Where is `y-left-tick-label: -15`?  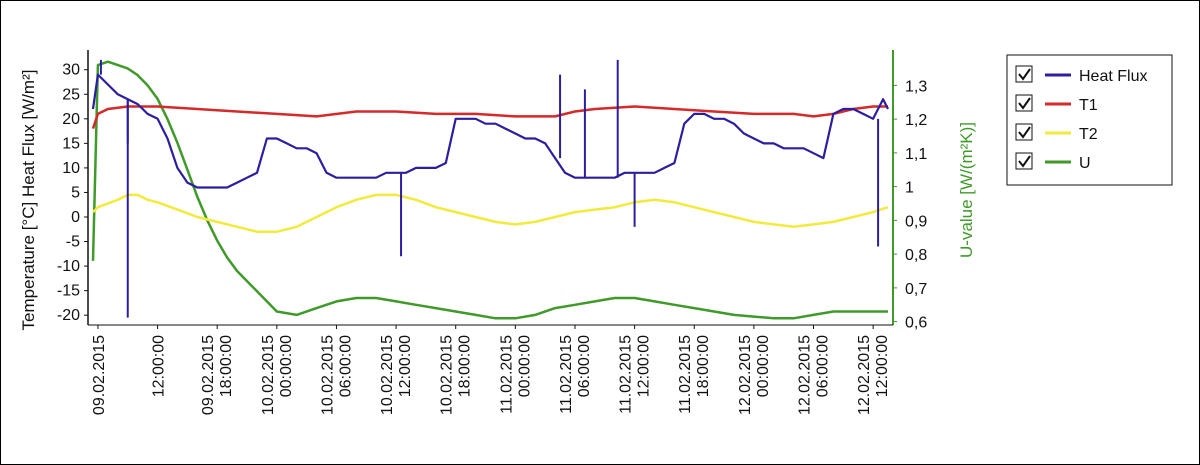 y-left-tick-label: -15 is located at coordinates (68, 291).